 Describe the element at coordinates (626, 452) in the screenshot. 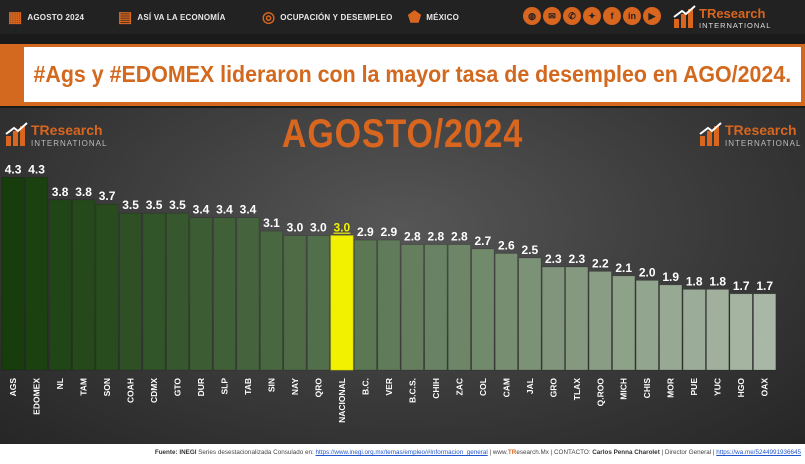

I see `footer-contact-name: Carlos Penna Charolet` at that location.